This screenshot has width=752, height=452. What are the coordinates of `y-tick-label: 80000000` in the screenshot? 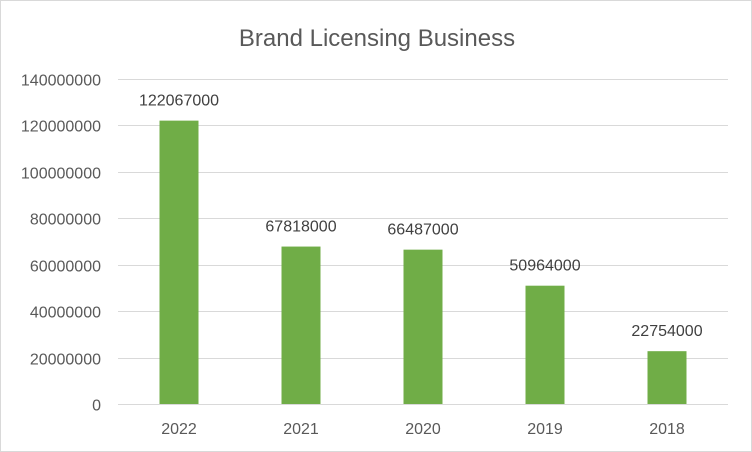 It's located at (65, 220).